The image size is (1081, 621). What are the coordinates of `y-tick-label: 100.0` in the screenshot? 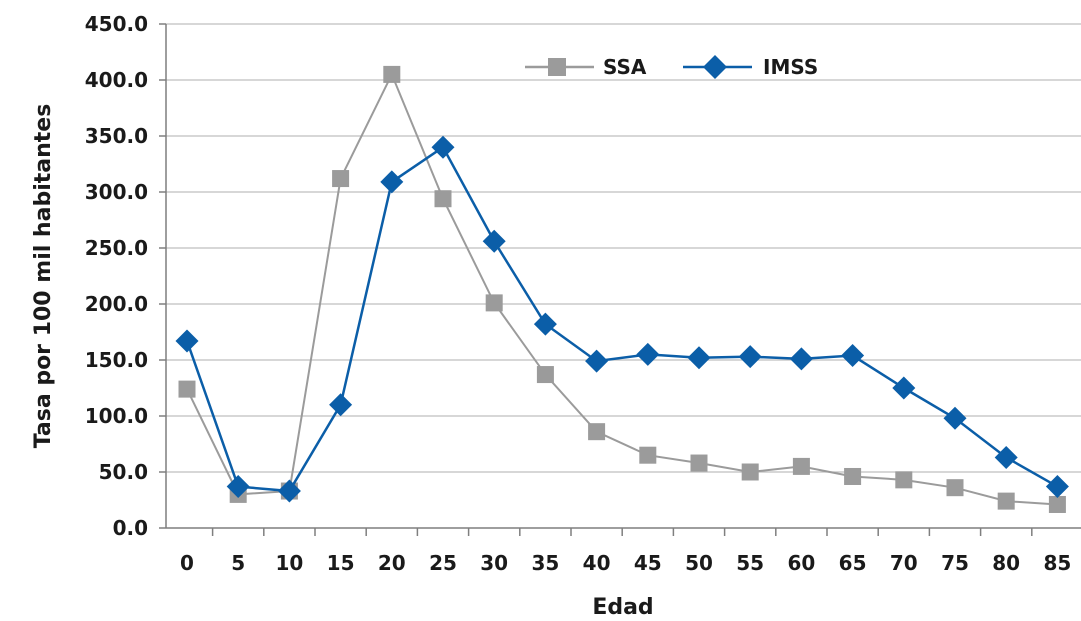 It's located at (116, 416).